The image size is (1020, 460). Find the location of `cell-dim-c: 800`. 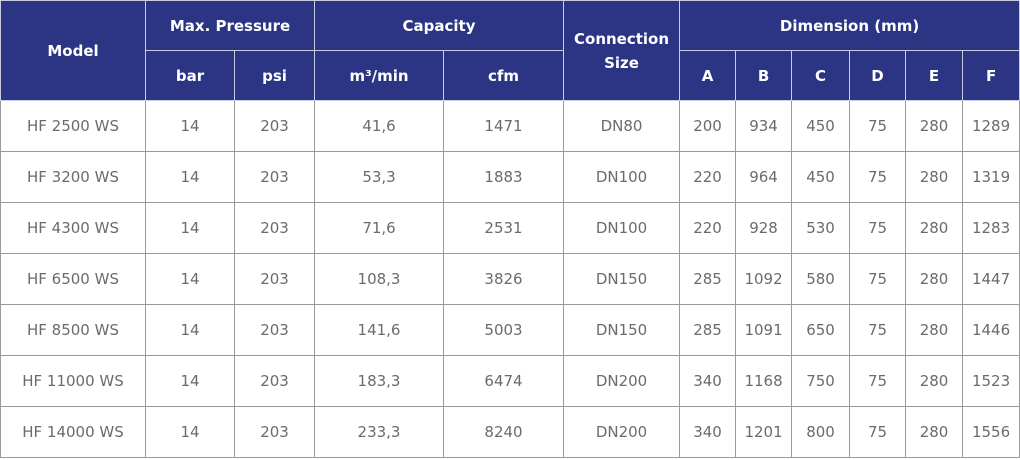

cell-dim-c: 800 is located at coordinates (821, 432).